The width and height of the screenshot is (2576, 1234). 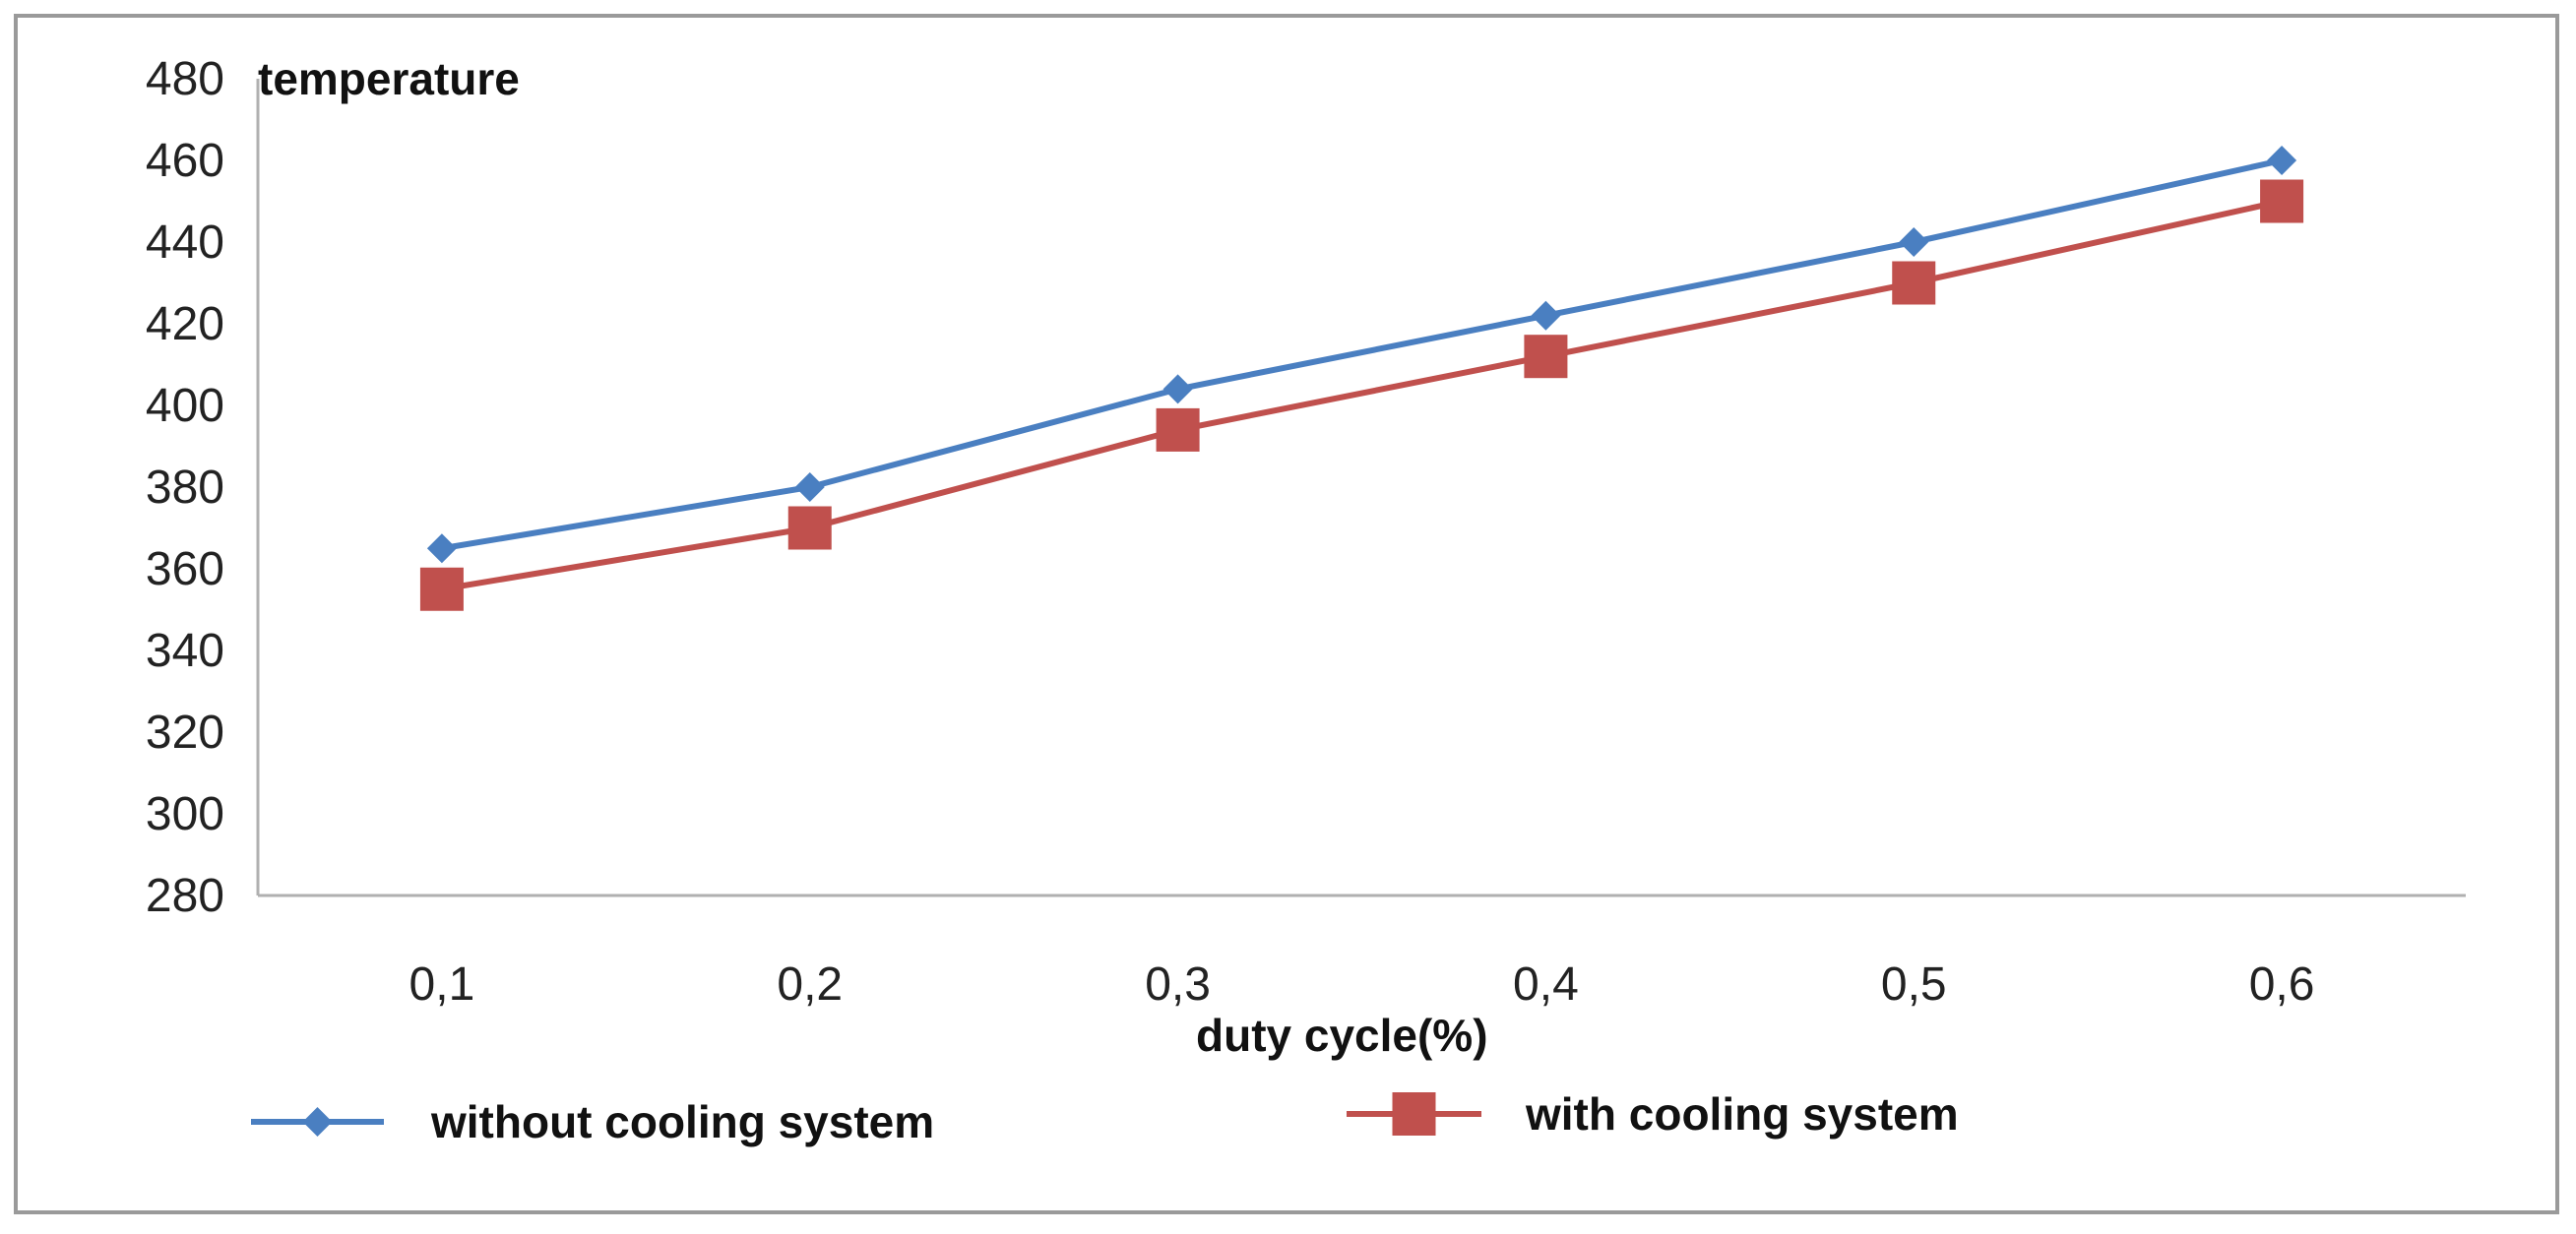 What do you see at coordinates (185, 79) in the screenshot?
I see `y-tick-label: 480` at bounding box center [185, 79].